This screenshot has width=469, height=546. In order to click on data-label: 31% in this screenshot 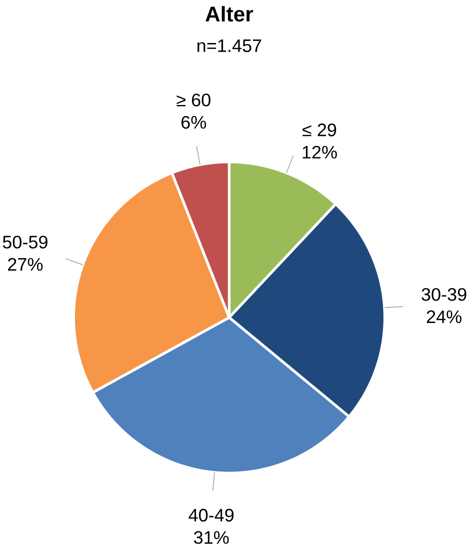, I will do `click(211, 537)`.